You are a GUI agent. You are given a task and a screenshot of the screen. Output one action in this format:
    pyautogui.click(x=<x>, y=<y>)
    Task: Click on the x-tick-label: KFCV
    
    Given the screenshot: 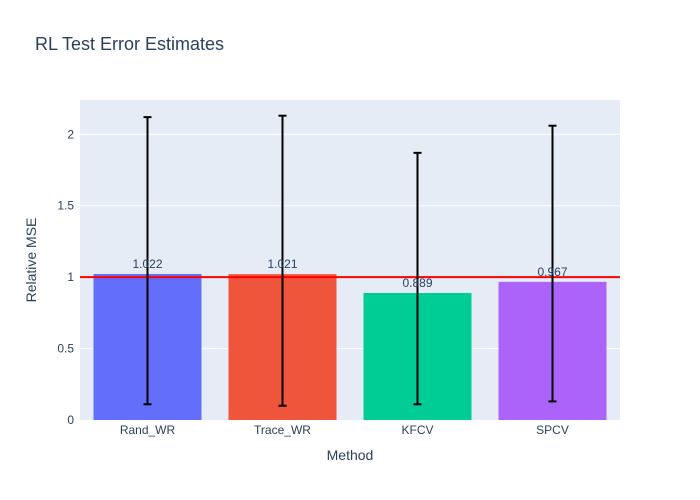 What is the action you would take?
    pyautogui.click(x=417, y=430)
    